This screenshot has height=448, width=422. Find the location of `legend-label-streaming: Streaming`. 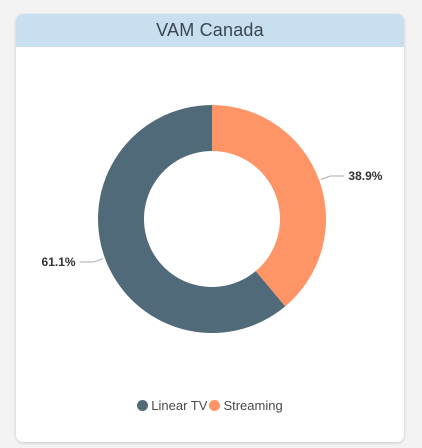

legend-label-streaming: Streaming is located at coordinates (253, 405).